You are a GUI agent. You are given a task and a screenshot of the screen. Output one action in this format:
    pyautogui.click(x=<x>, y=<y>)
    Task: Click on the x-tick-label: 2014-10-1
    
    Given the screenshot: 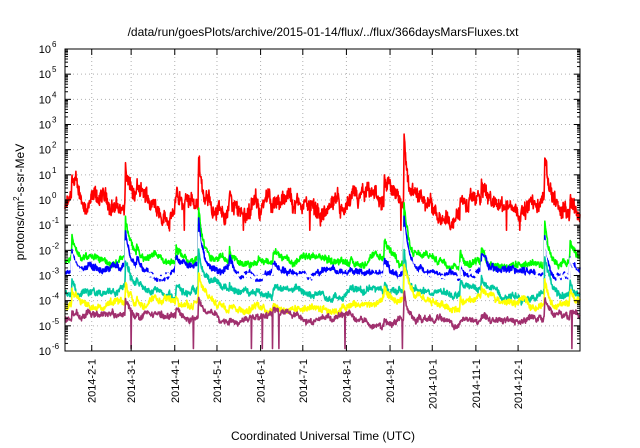 What is the action you would take?
    pyautogui.click(x=433, y=384)
    